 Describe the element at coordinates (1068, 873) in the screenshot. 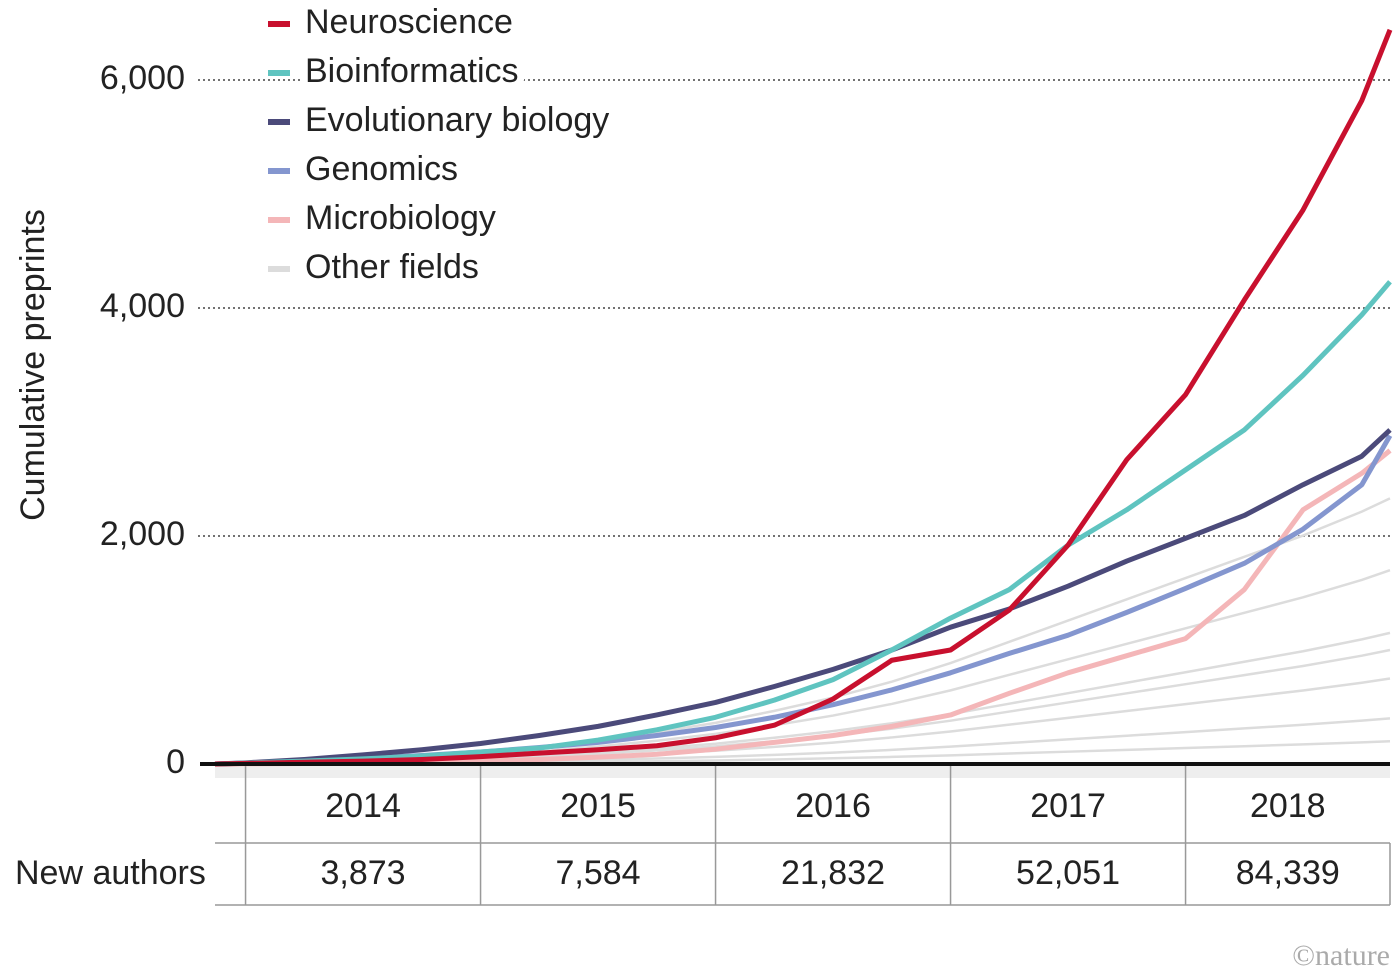

I see `table-cell: 52,051` at that location.